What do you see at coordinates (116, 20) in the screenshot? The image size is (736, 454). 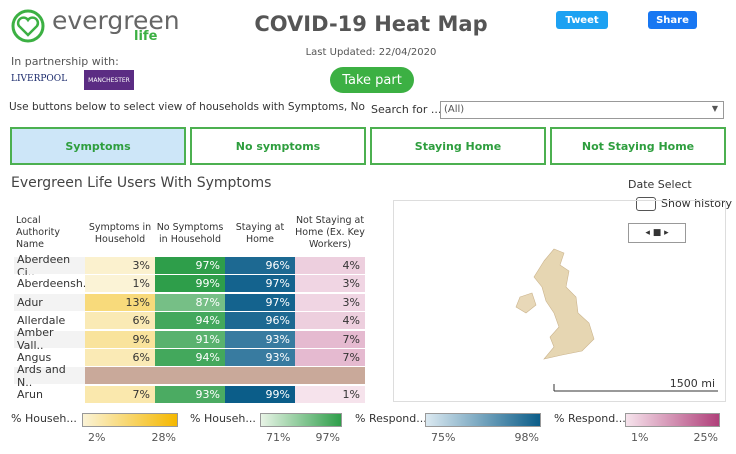 I see `logo-text: evergreen` at bounding box center [116, 20].